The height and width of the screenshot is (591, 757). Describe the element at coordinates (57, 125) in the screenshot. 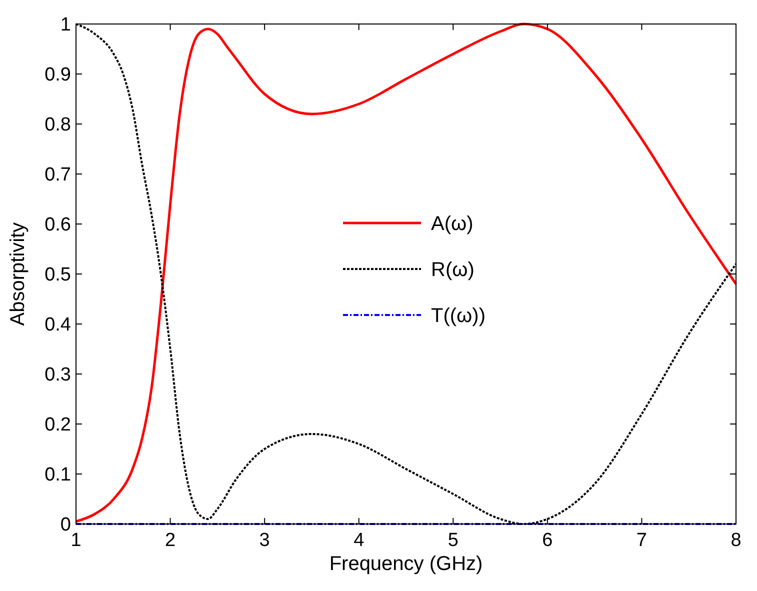

I see `y-tick-label: 0.8` at that location.